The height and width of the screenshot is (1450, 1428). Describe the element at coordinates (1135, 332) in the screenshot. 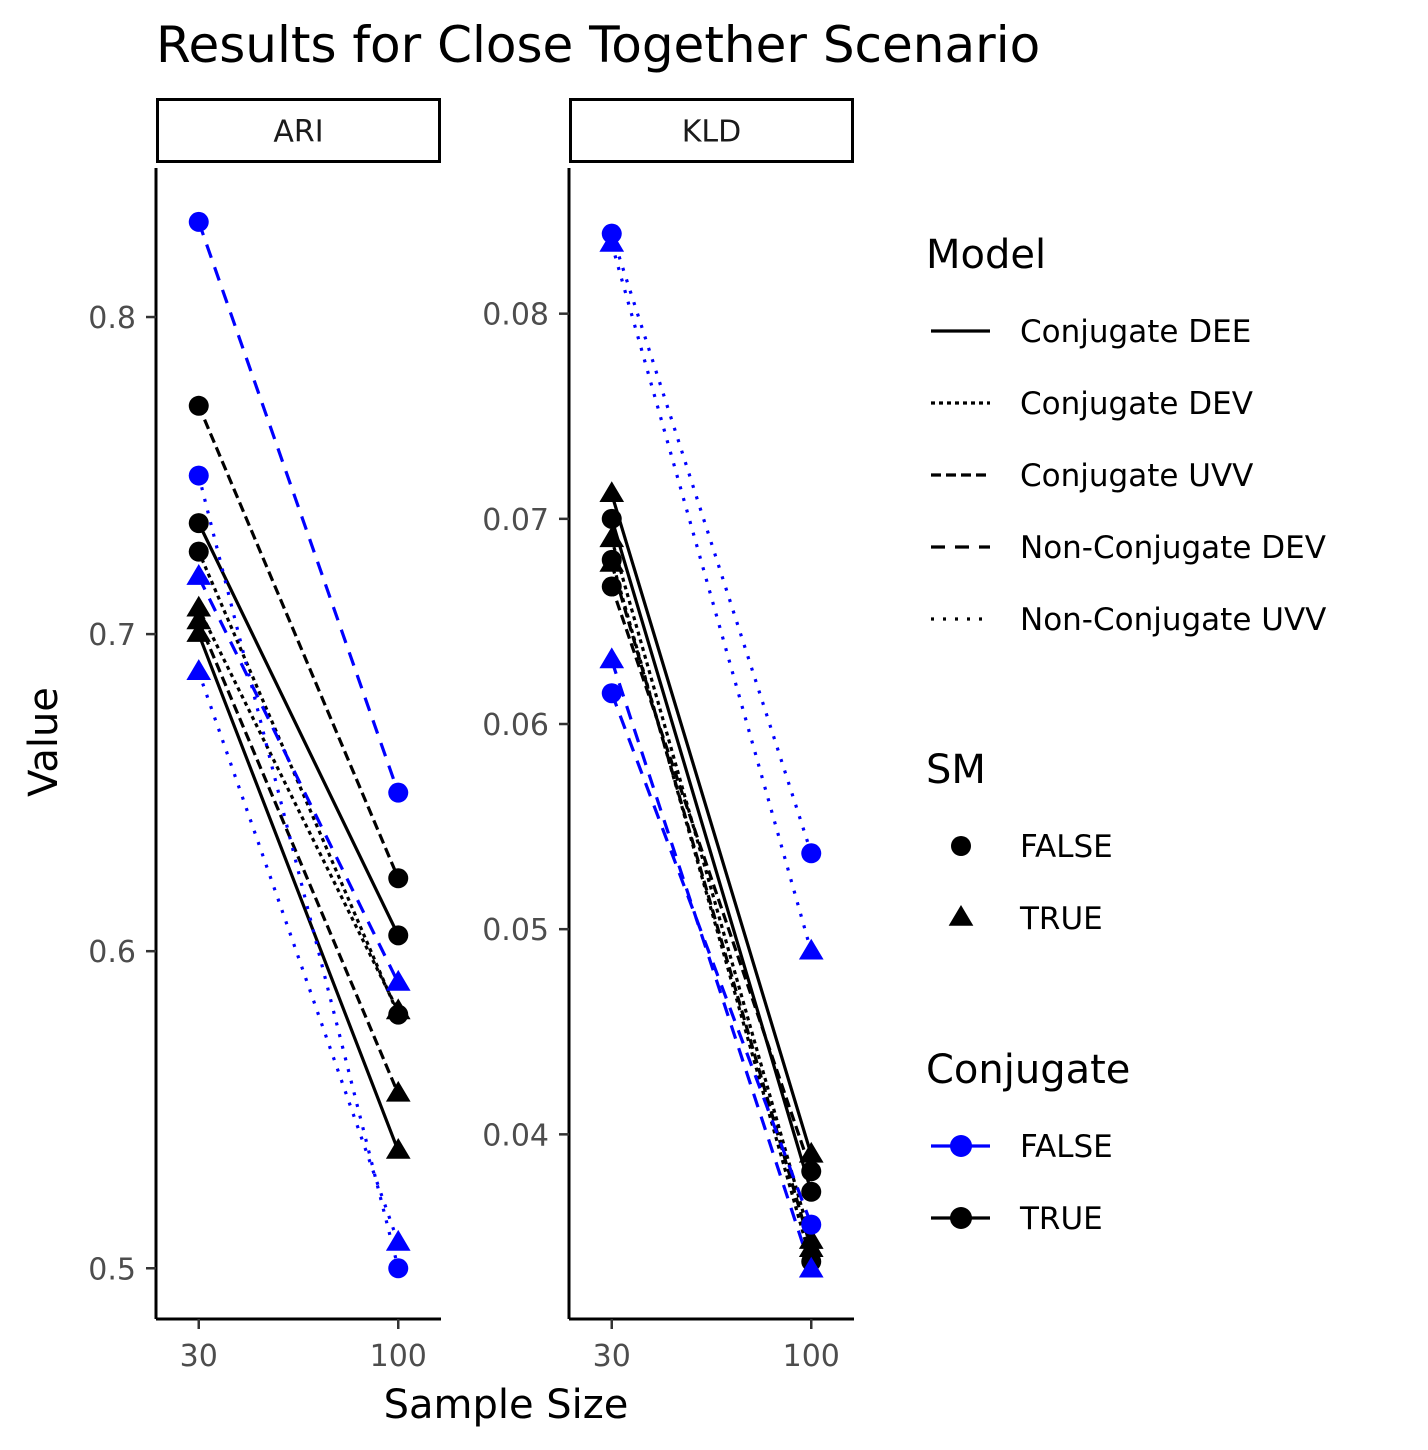

I see `legend-label: Conjugate DEE` at that location.